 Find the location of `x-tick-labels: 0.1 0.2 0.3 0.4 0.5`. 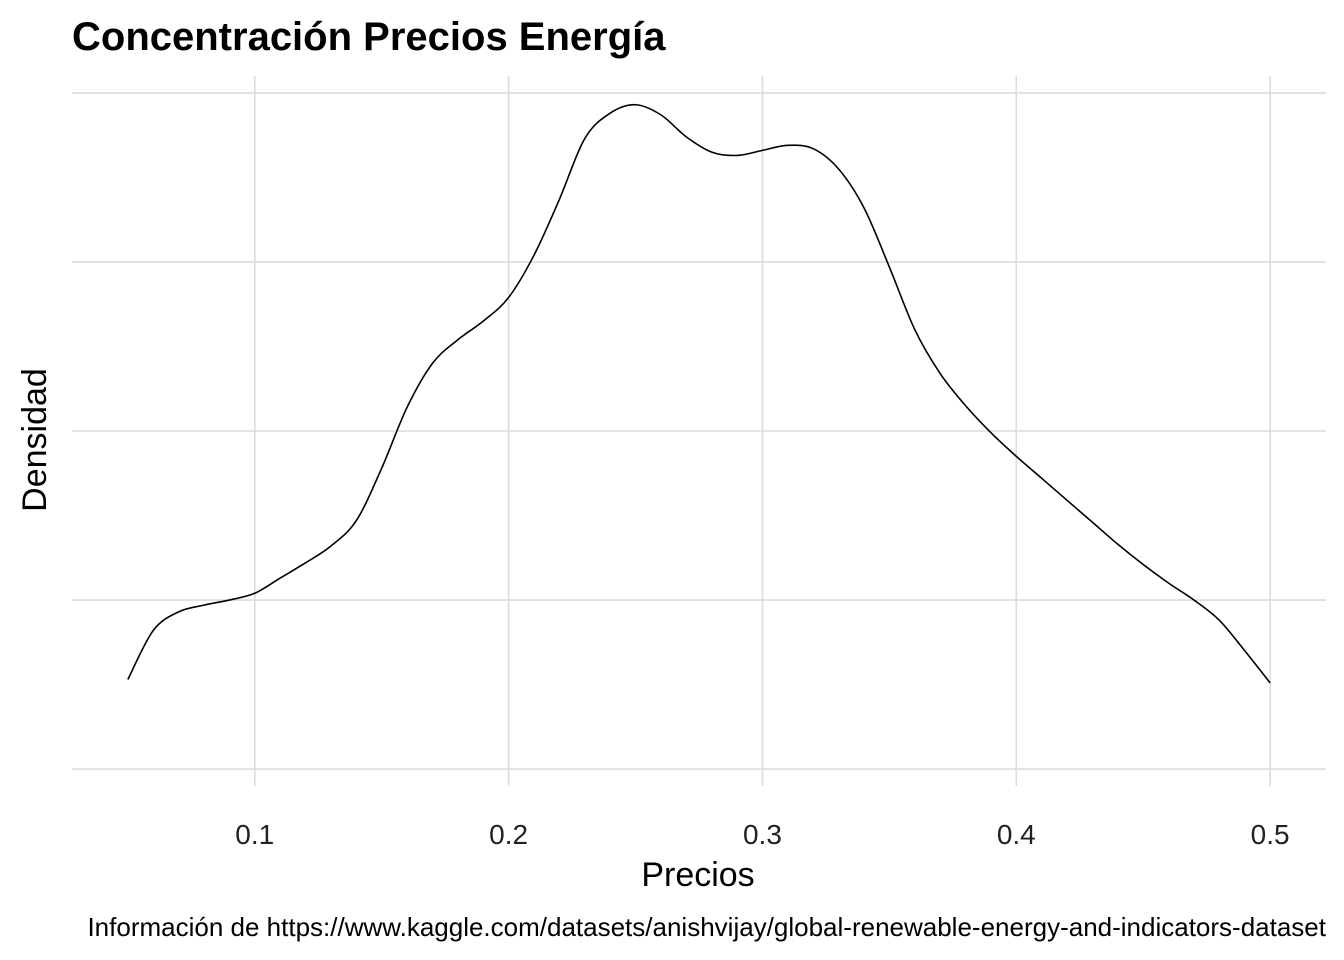

x-tick-labels: 0.1 0.2 0.3 0.4 0.5 is located at coordinates (762, 834).